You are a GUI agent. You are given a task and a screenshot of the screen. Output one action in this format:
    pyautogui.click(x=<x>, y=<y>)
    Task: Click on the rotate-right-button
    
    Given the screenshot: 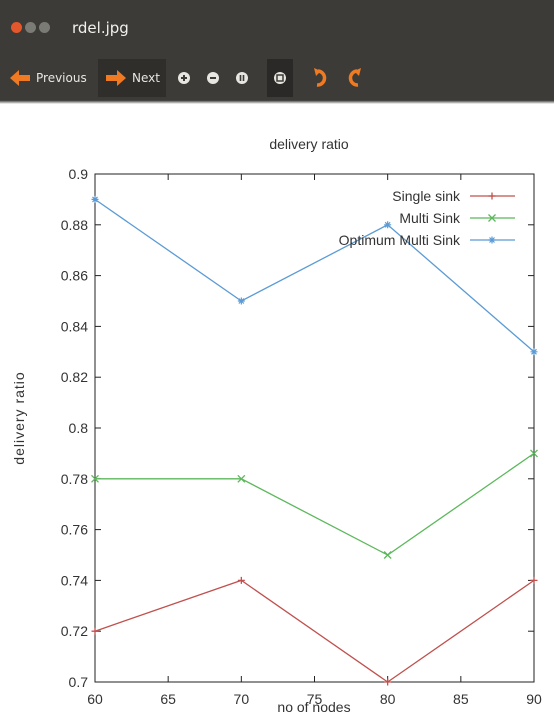 What is the action you would take?
    pyautogui.click(x=353, y=78)
    